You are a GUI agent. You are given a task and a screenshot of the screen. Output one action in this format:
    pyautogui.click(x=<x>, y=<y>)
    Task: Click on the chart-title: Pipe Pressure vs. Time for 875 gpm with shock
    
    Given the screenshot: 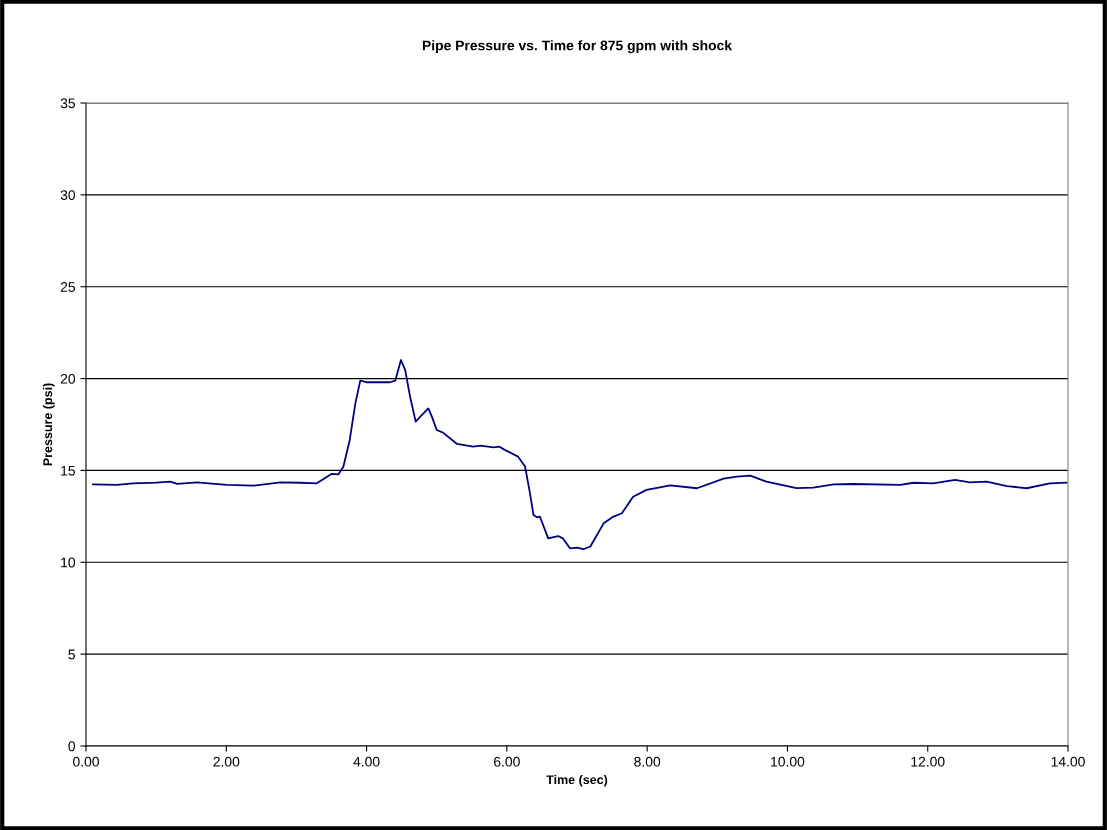 What is the action you would take?
    pyautogui.click(x=577, y=47)
    